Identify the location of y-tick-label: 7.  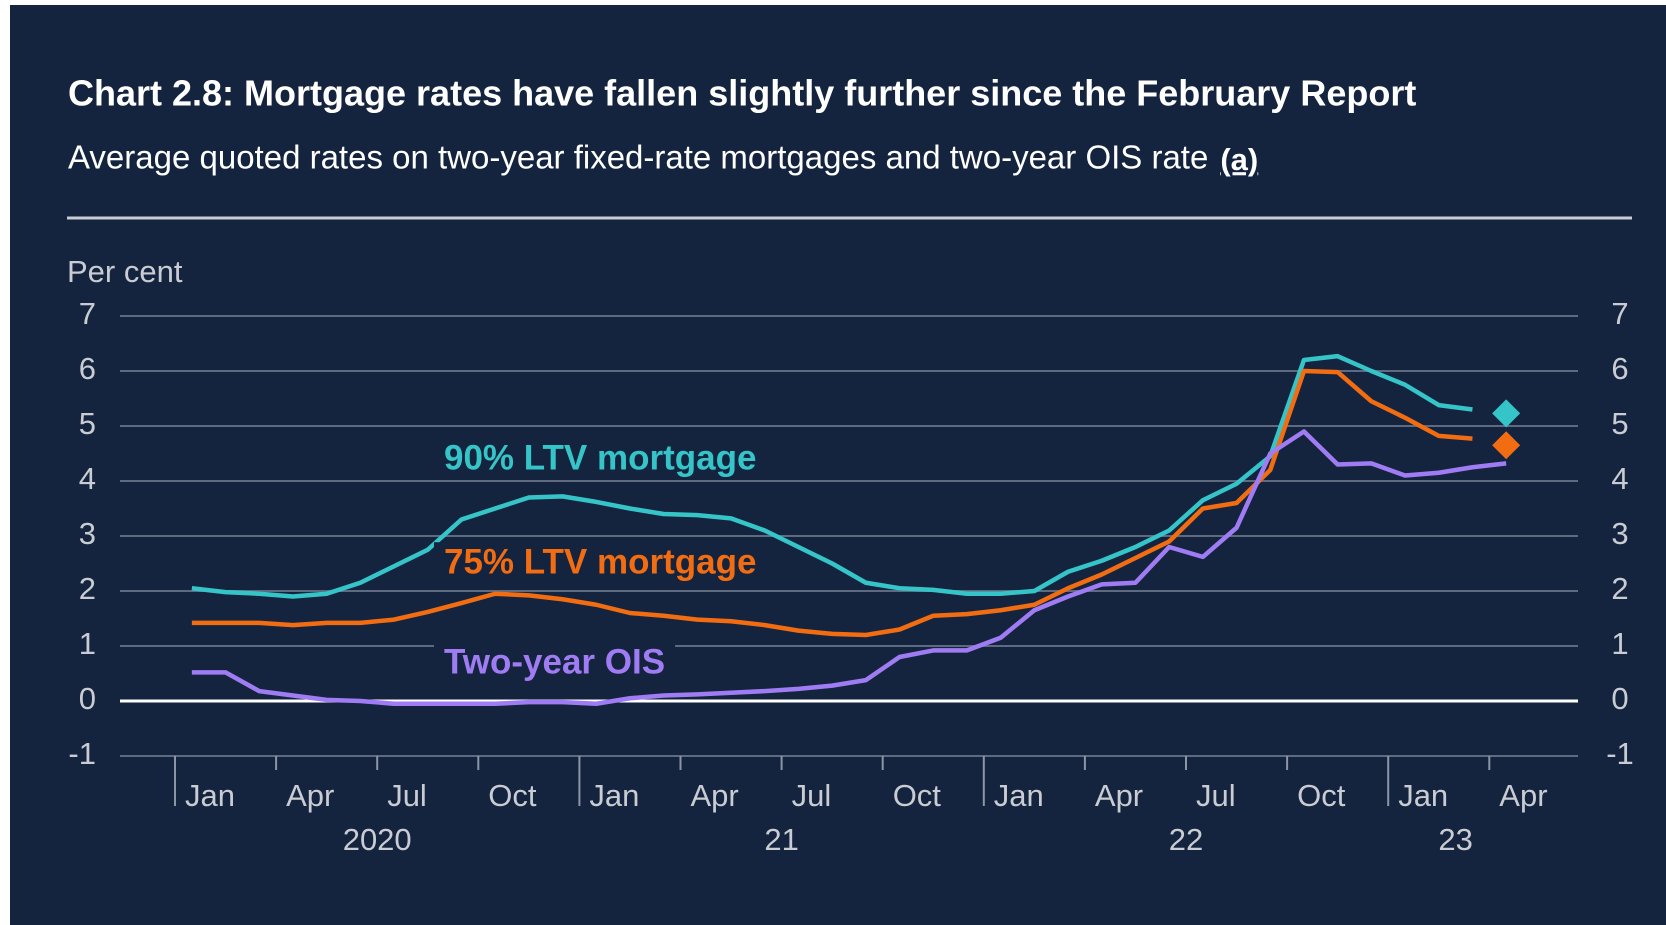
(87, 313).